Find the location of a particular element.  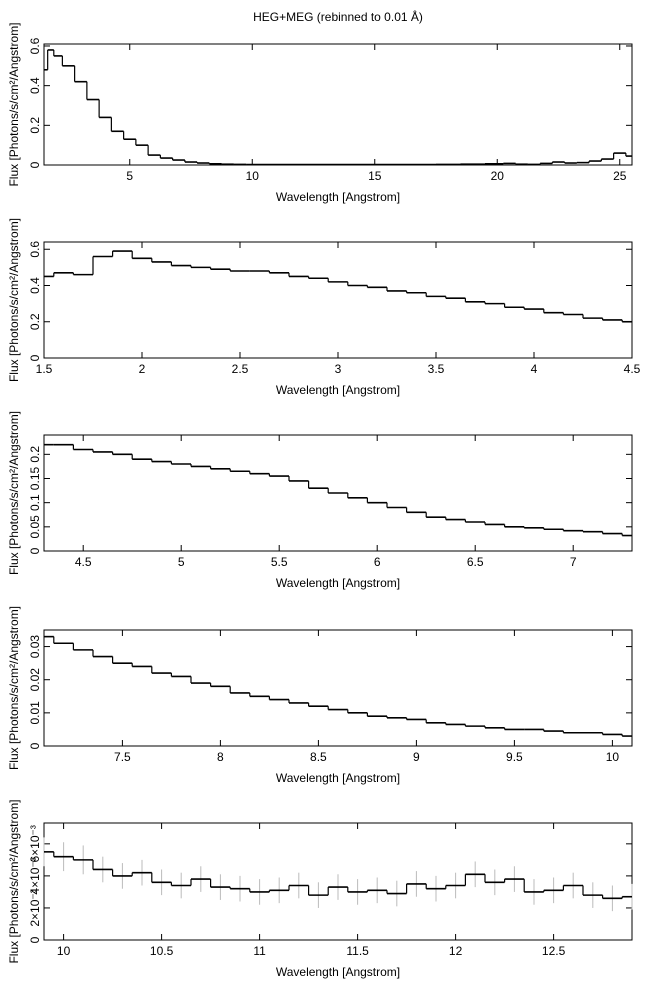

x-tick-label: 4 is located at coordinates (534, 369).